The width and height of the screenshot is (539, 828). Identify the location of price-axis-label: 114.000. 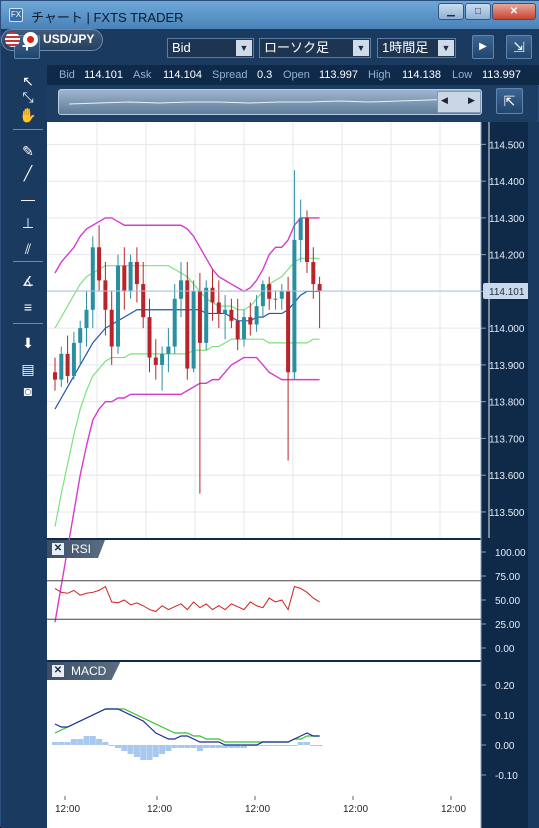
(507, 329).